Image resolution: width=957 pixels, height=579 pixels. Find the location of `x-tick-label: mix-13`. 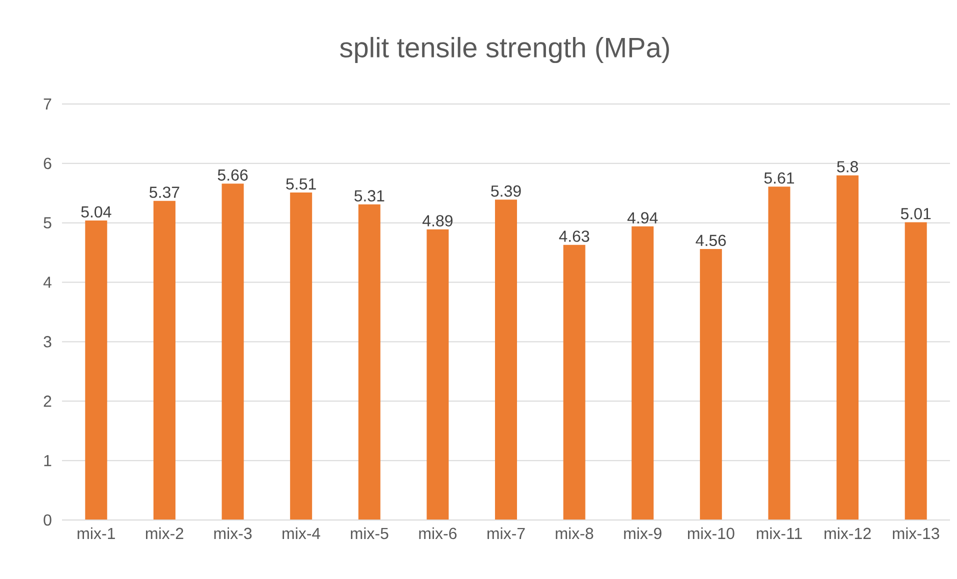

x-tick-label: mix-13 is located at coordinates (916, 533).